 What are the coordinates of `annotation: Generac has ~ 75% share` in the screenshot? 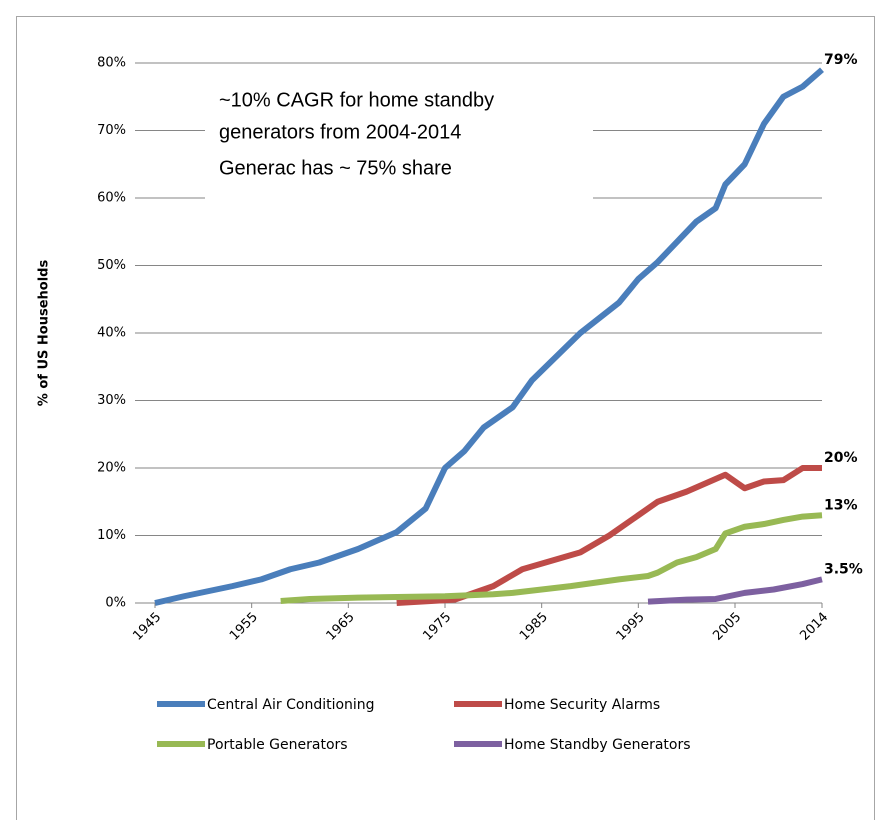 It's located at (335, 168).